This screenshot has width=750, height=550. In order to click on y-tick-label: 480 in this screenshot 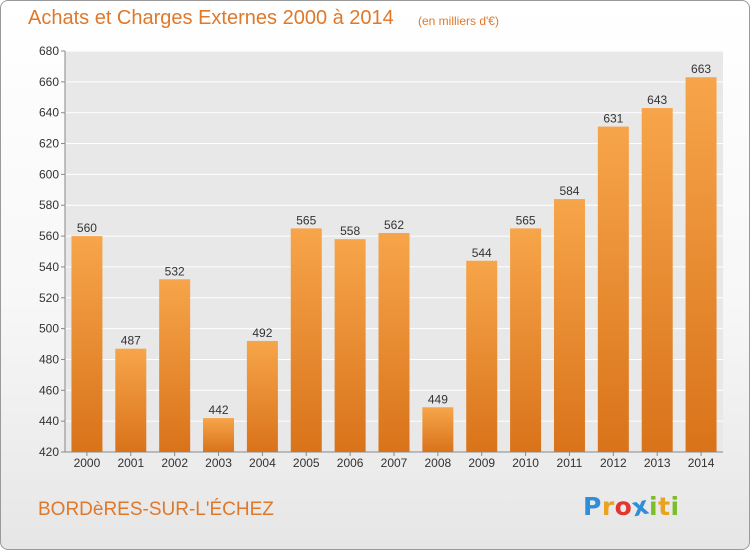, I will do `click(49, 359)`.